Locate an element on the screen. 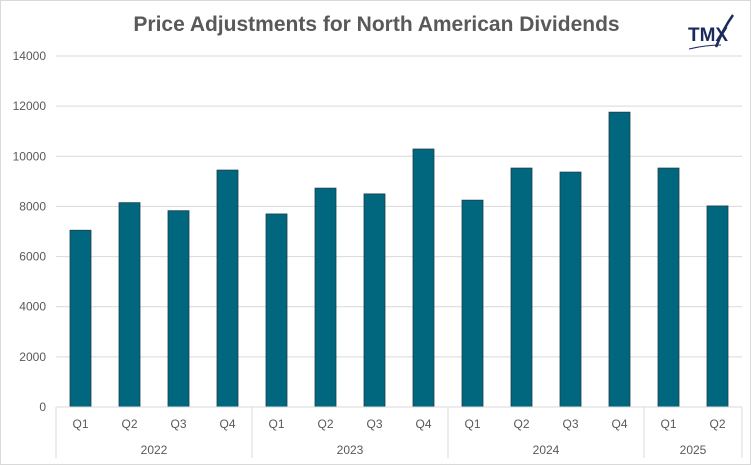 This screenshot has height=466, width=751. tmx-logo: TMX is located at coordinates (708, 35).